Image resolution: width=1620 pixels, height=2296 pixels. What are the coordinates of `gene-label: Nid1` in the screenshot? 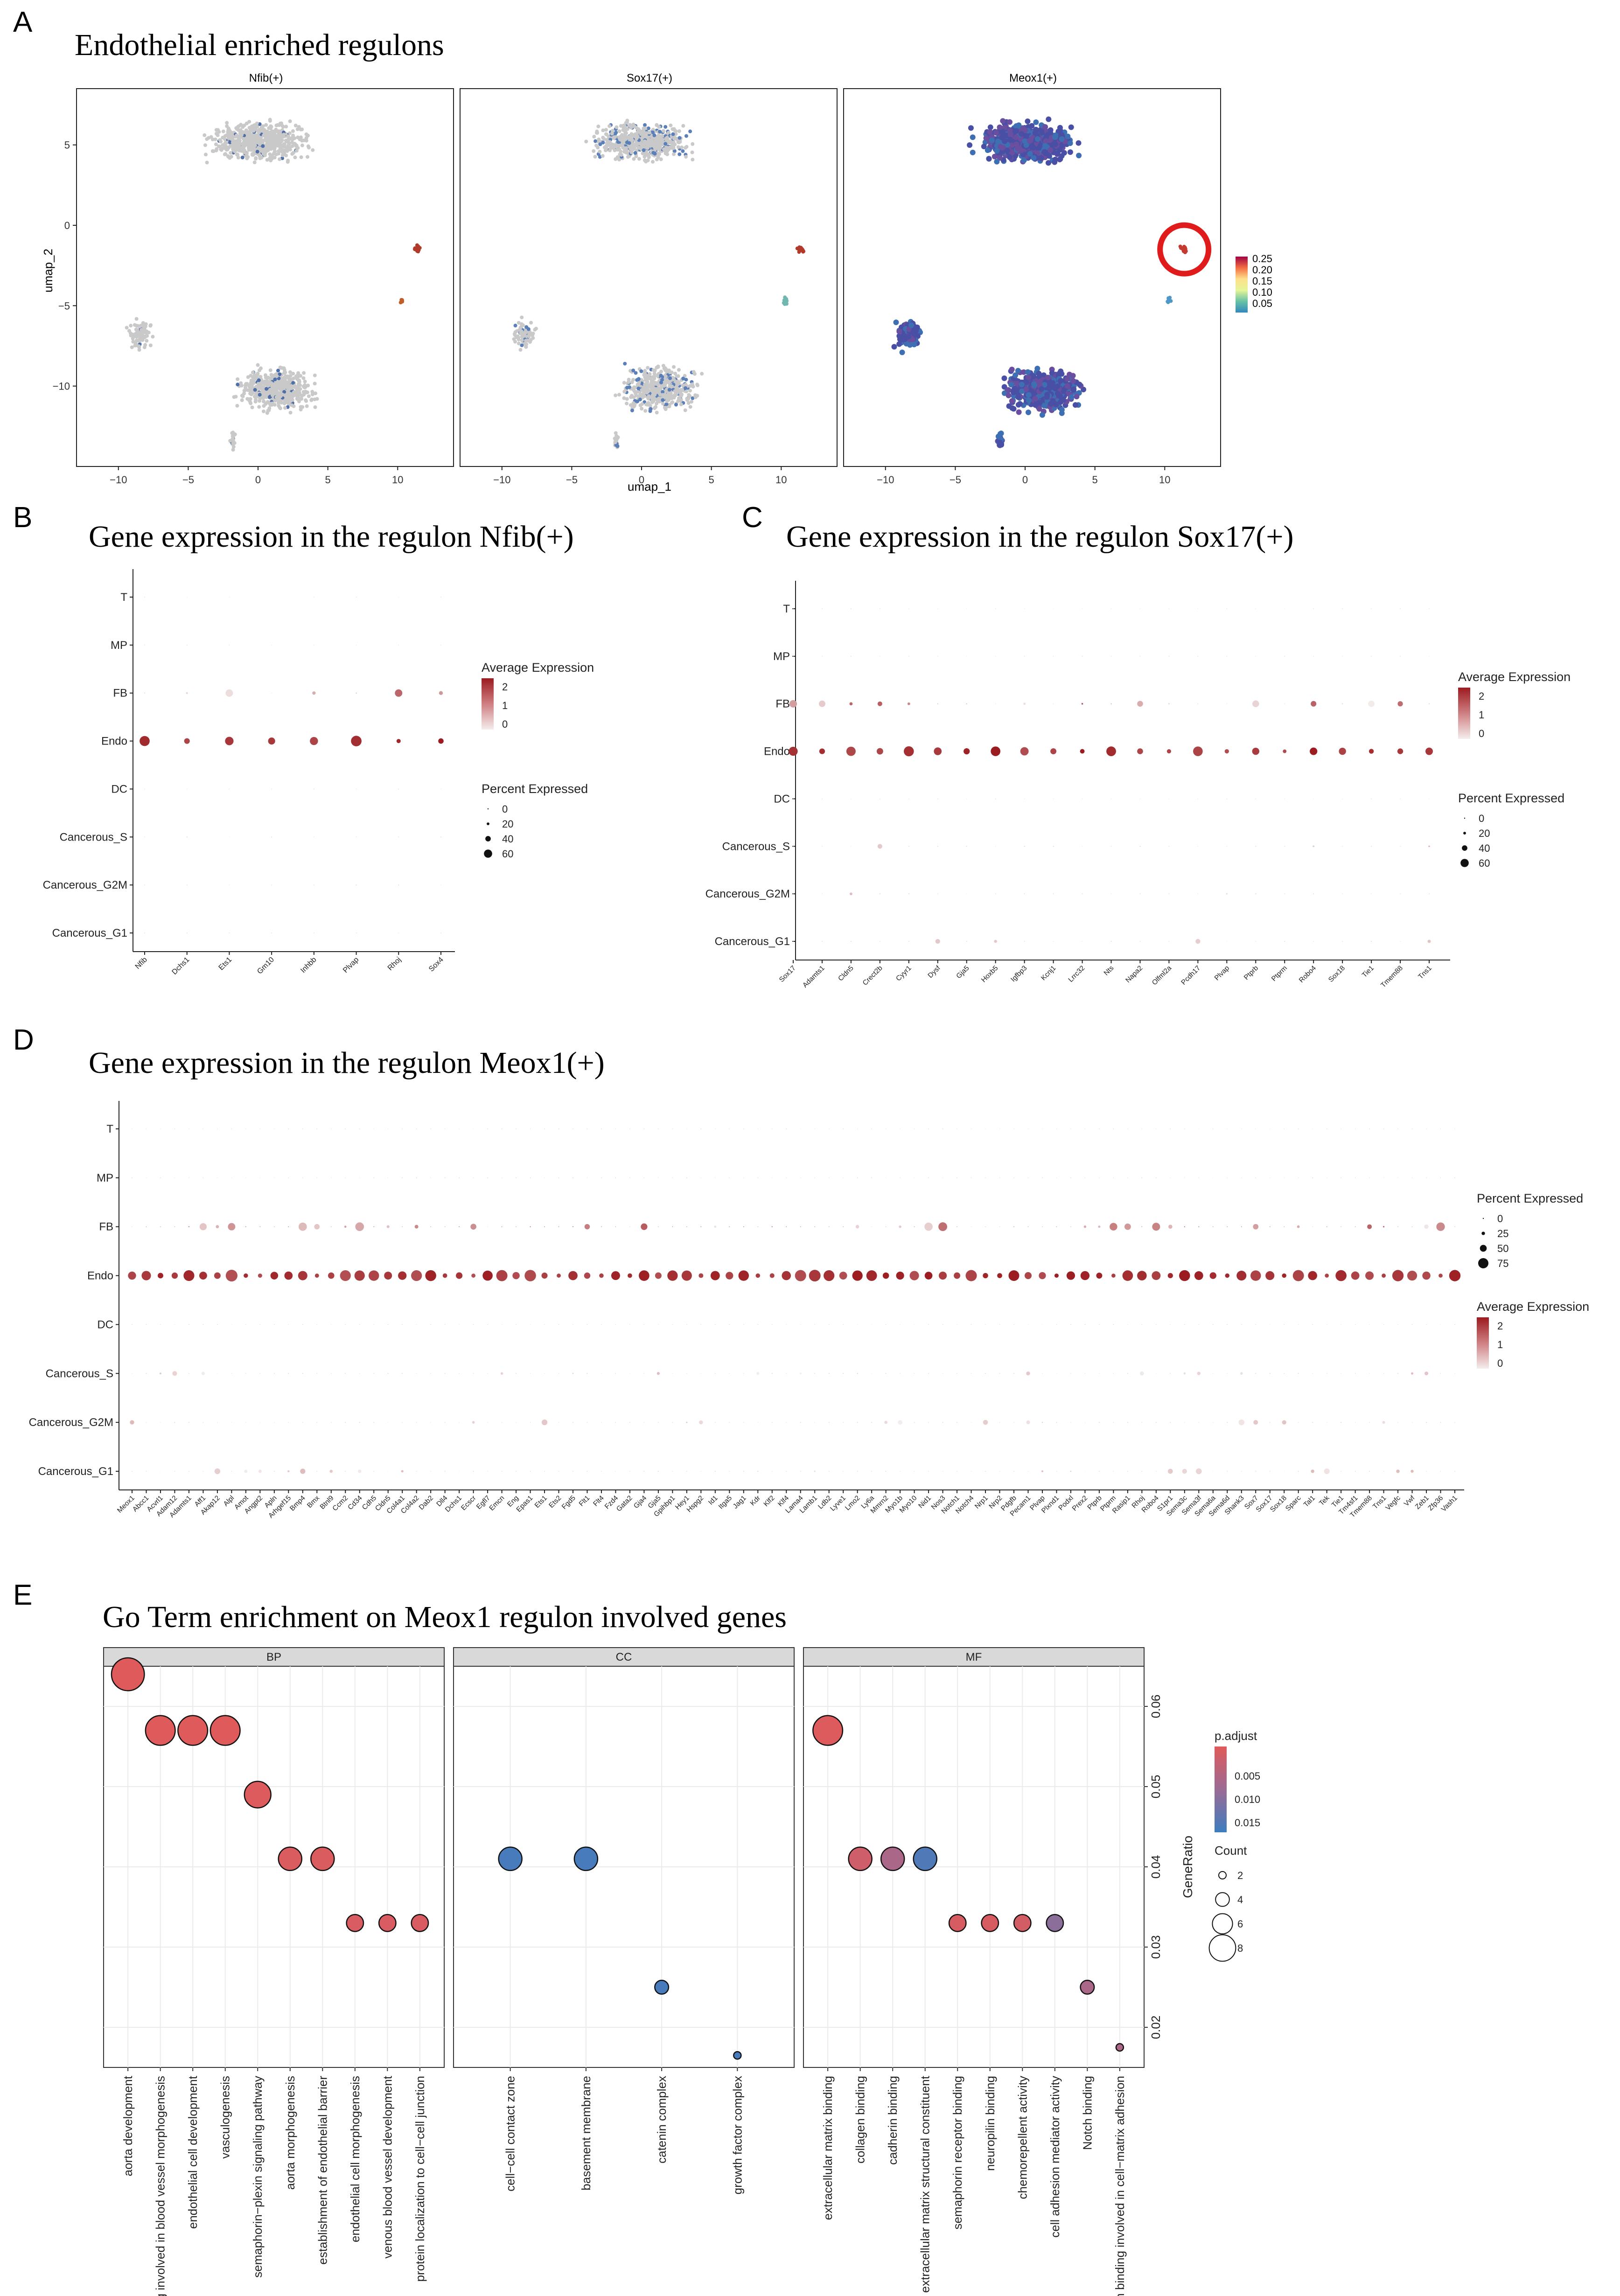 It's located at (925, 1502).